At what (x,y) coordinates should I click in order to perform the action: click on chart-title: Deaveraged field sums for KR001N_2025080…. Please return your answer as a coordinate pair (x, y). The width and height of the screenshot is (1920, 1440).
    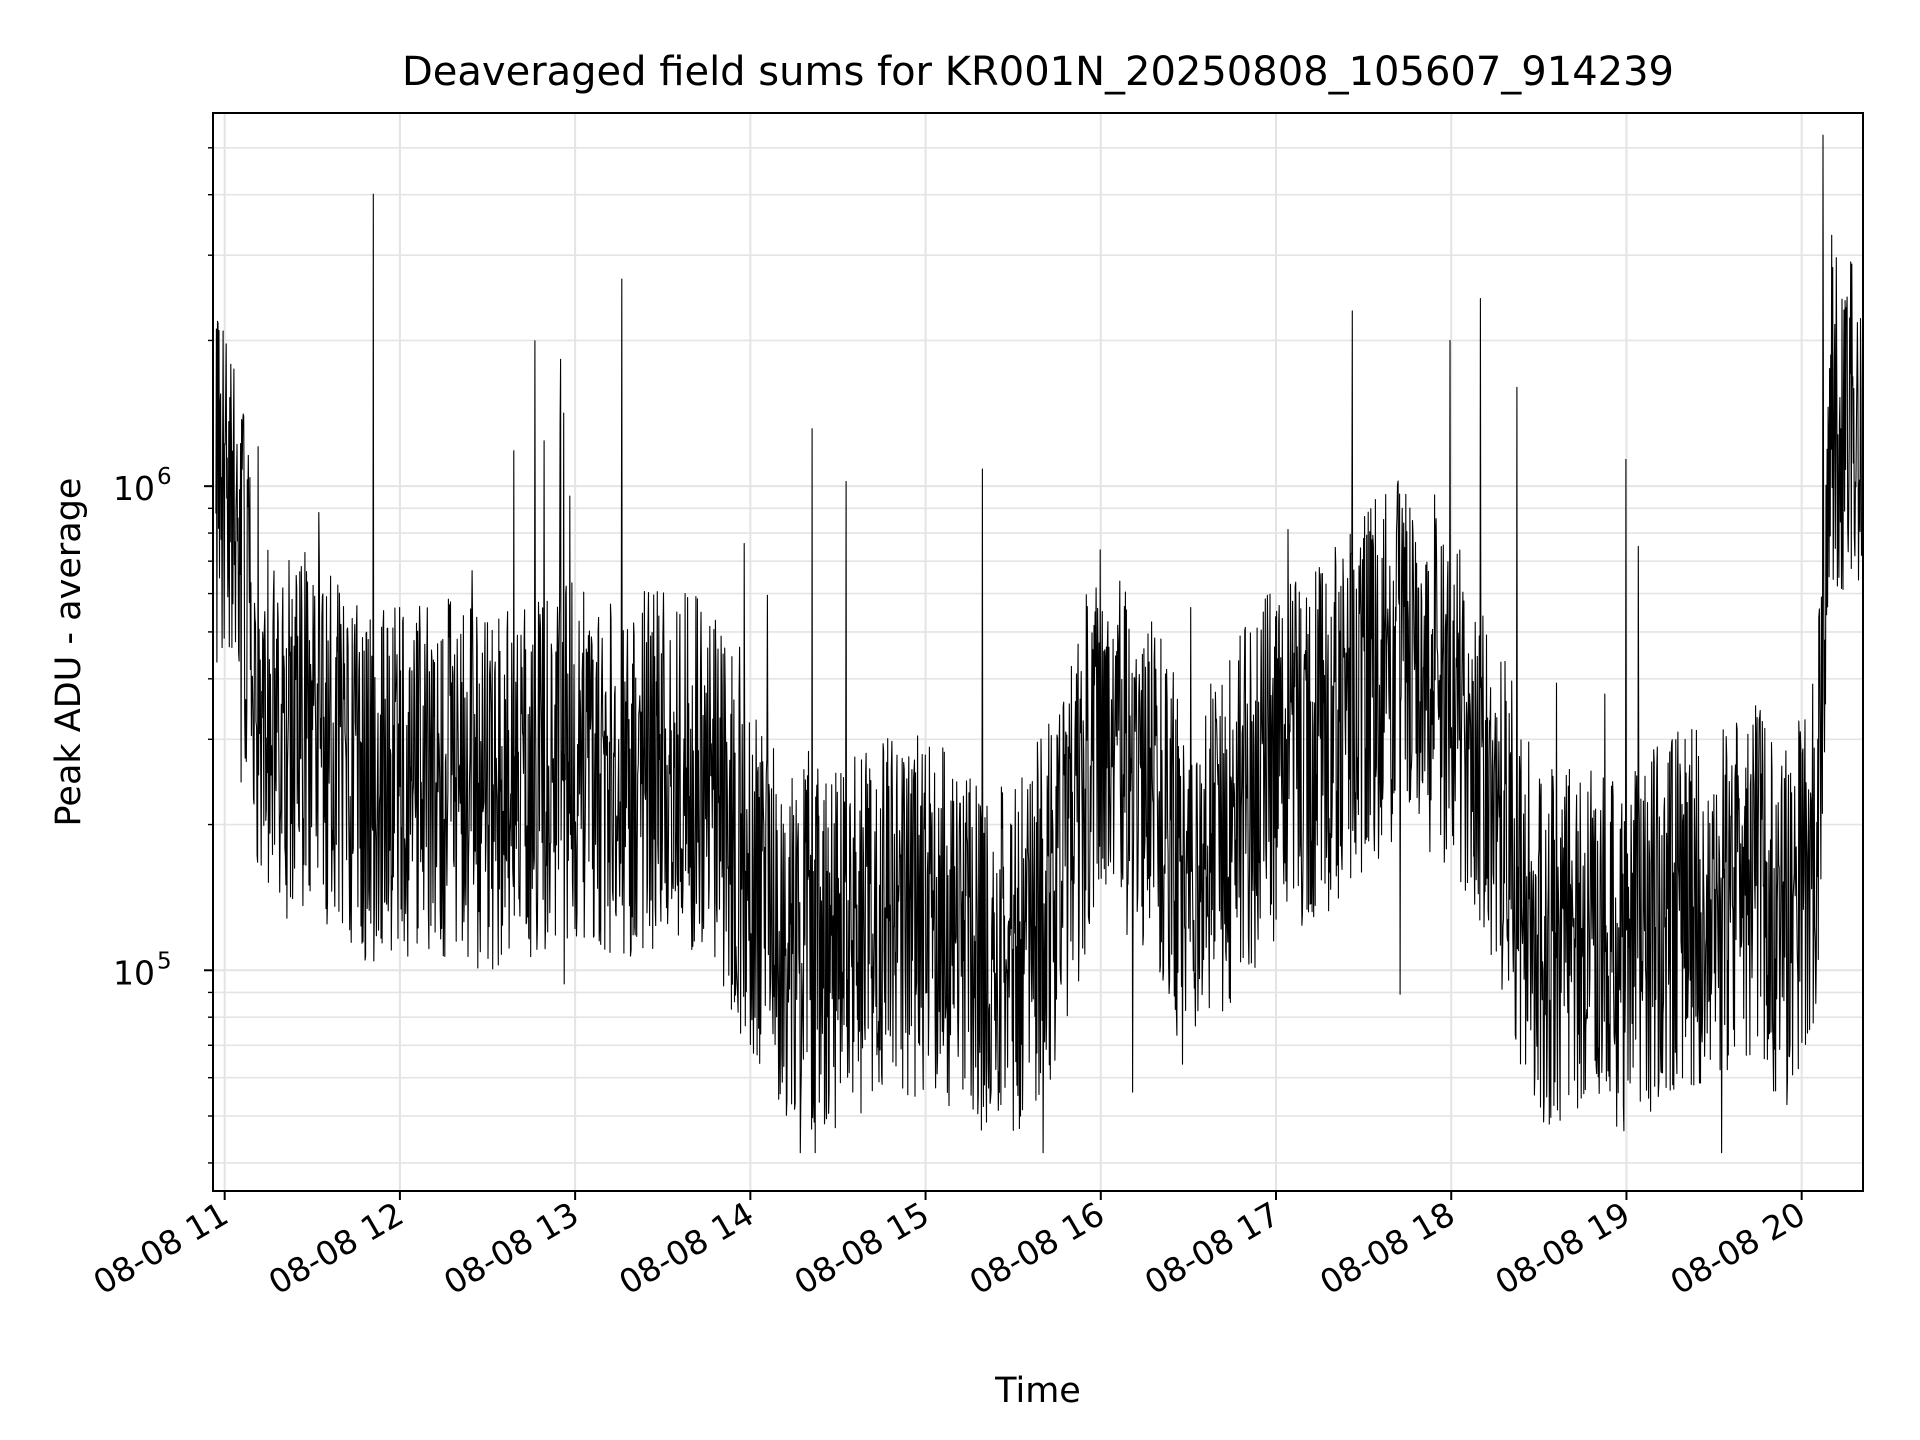
    Looking at the image, I should click on (1038, 72).